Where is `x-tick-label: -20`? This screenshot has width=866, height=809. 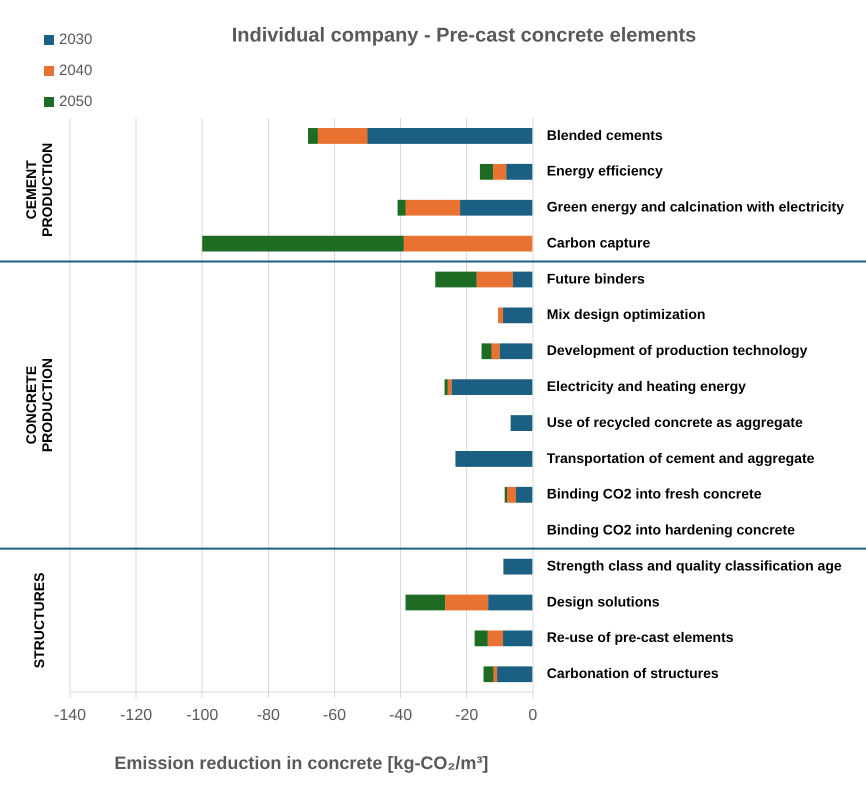 x-tick-label: -20 is located at coordinates (466, 715).